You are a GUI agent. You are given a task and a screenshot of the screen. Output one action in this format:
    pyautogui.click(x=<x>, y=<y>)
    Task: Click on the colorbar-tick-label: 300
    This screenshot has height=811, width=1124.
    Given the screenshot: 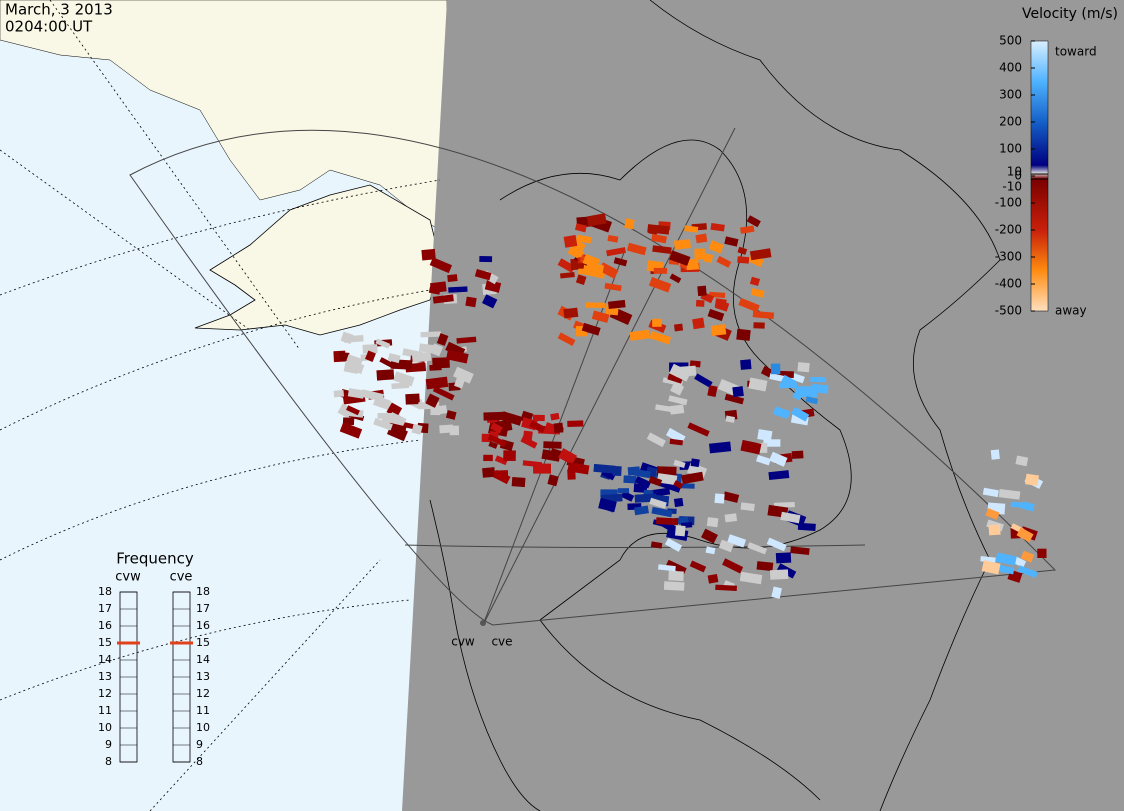 What is the action you would take?
    pyautogui.click(x=1010, y=95)
    